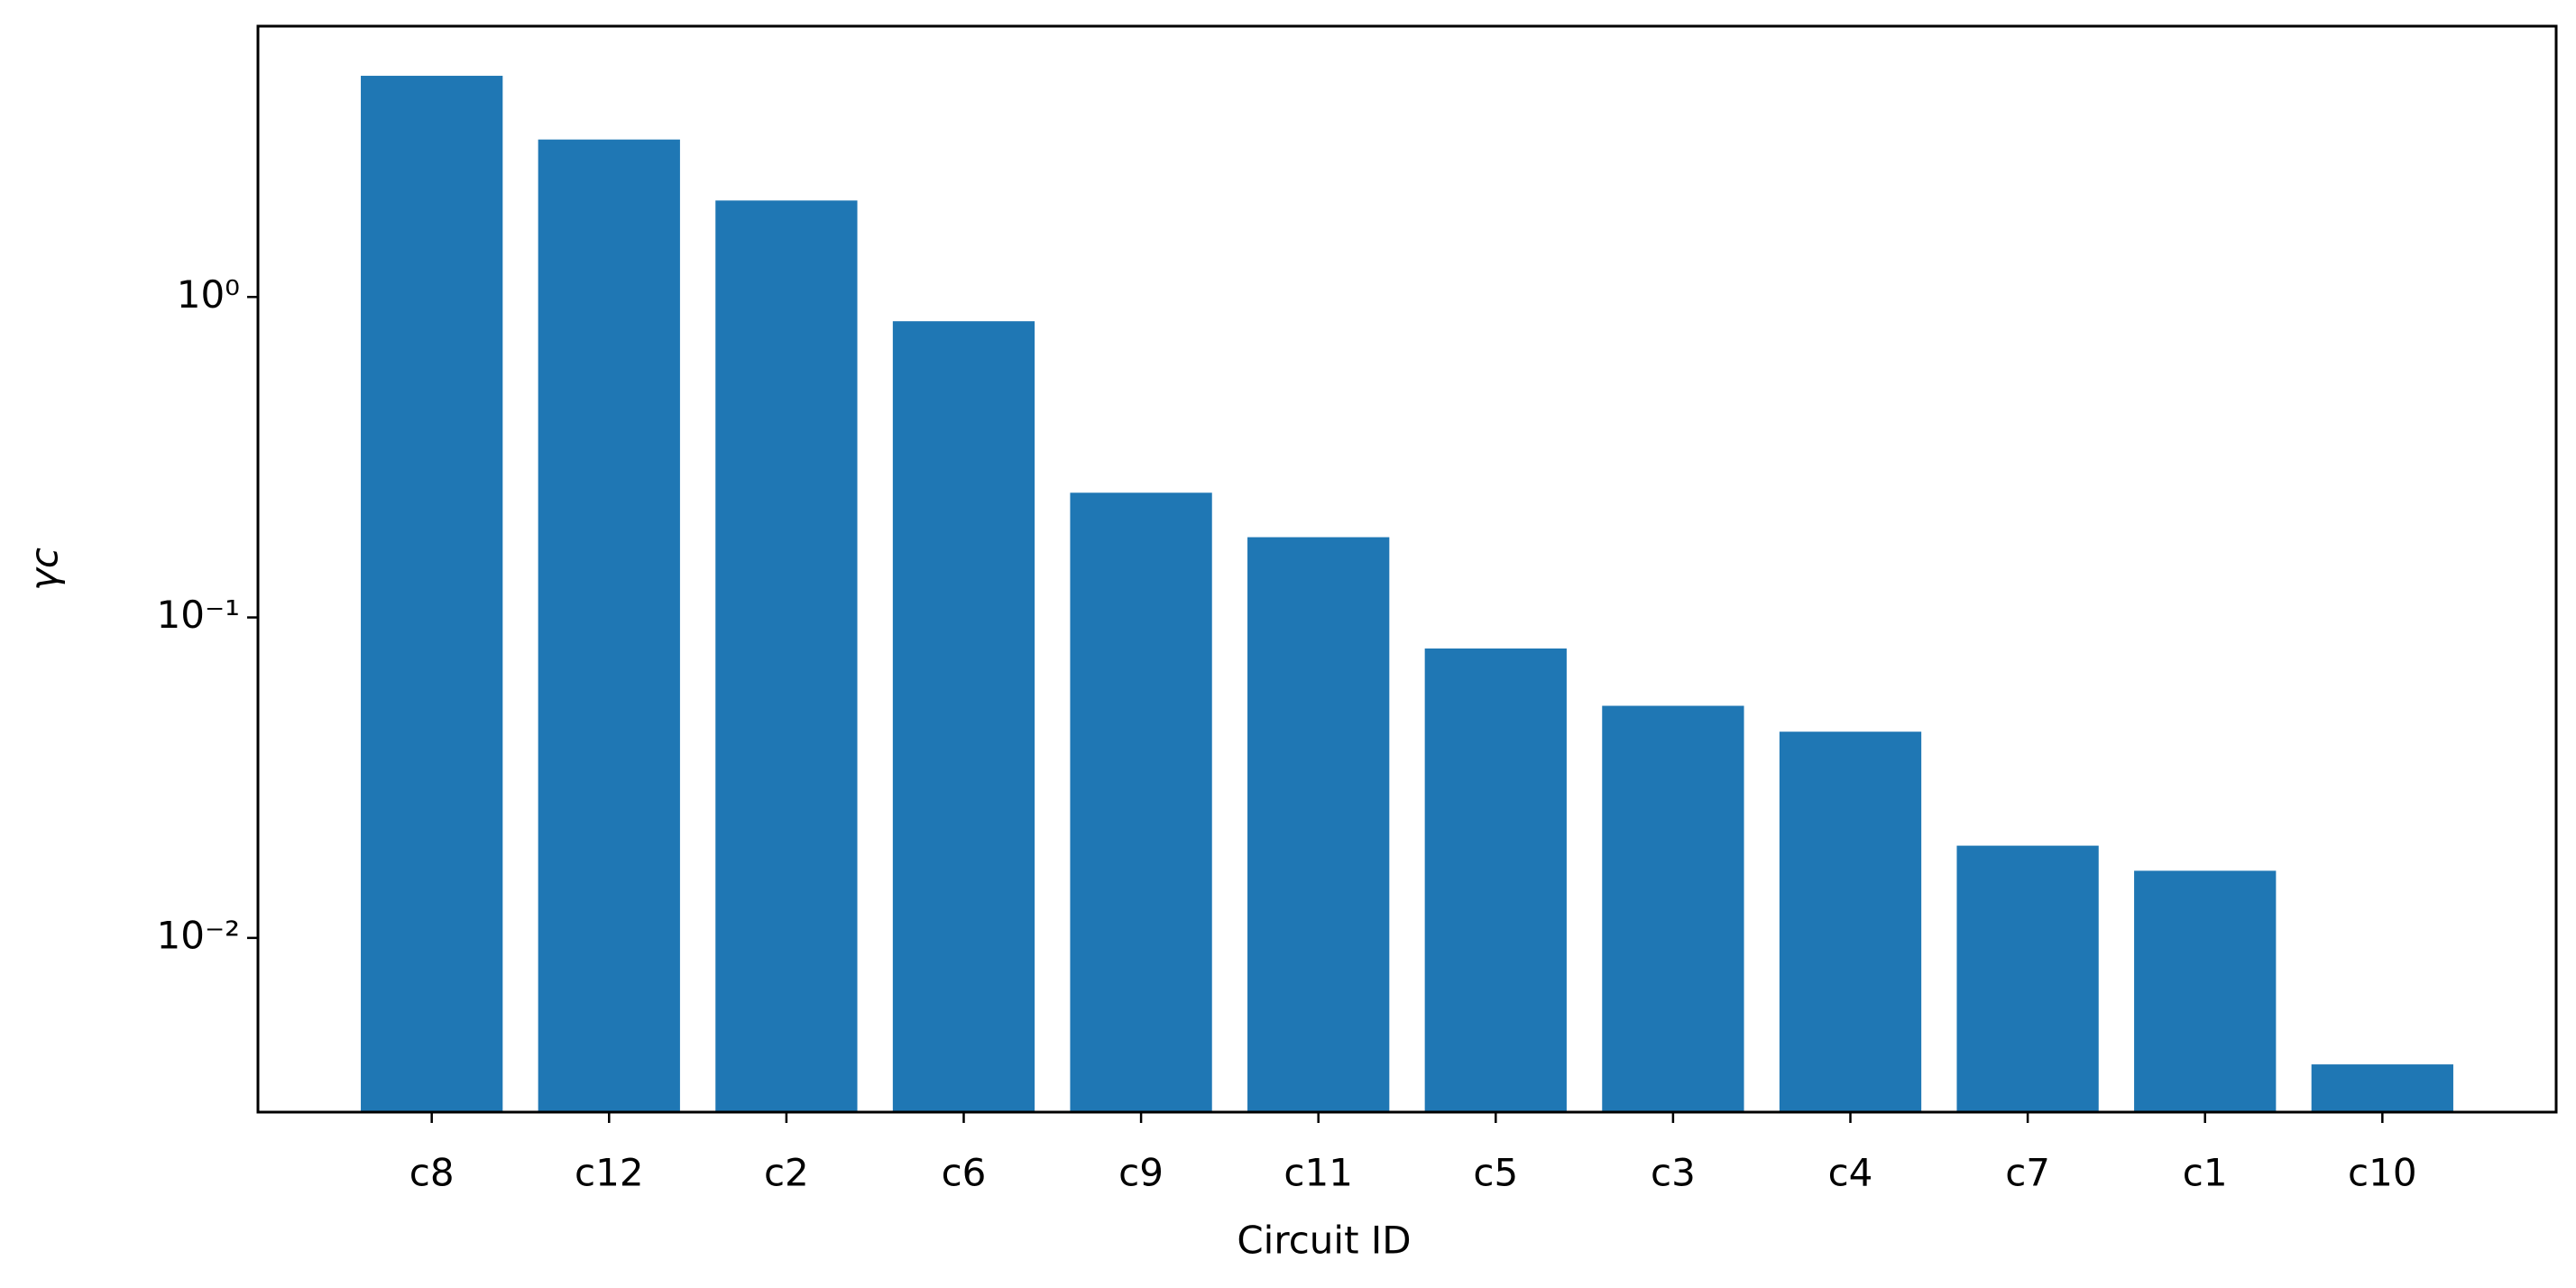  What do you see at coordinates (432, 1173) in the screenshot?
I see `x-tick-label: c8` at bounding box center [432, 1173].